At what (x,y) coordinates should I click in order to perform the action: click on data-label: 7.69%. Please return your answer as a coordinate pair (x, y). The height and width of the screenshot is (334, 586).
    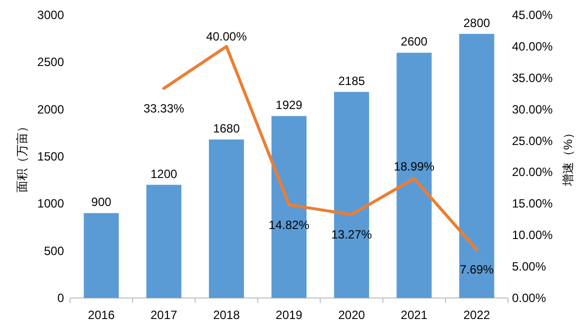
    Looking at the image, I should click on (477, 269).